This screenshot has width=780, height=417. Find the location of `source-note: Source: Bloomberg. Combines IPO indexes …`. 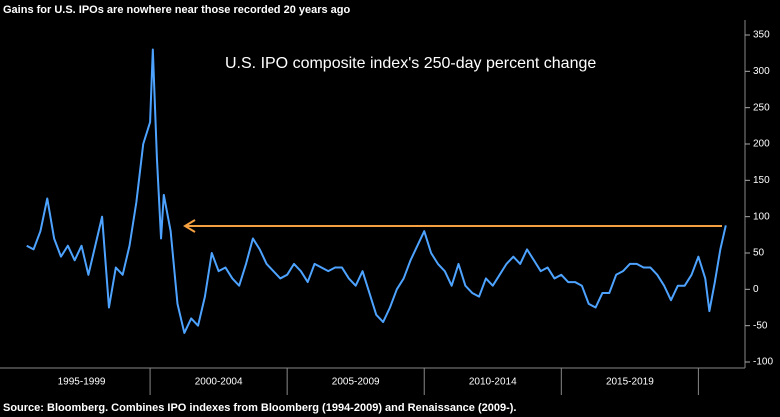

source-note: Source: Bloomberg. Combines IPO indexes … is located at coordinates (259, 408).